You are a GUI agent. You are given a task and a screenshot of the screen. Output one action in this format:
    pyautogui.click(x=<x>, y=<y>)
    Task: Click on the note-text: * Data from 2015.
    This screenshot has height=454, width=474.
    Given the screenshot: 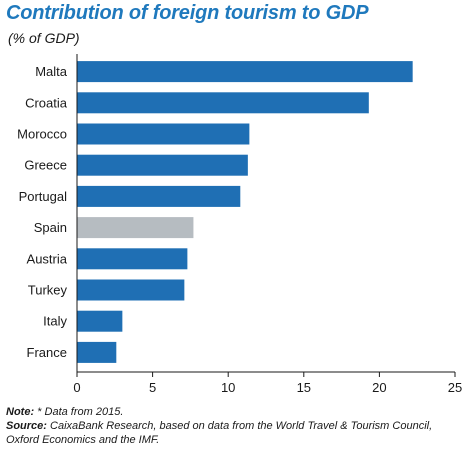 What is the action you would take?
    pyautogui.click(x=80, y=412)
    